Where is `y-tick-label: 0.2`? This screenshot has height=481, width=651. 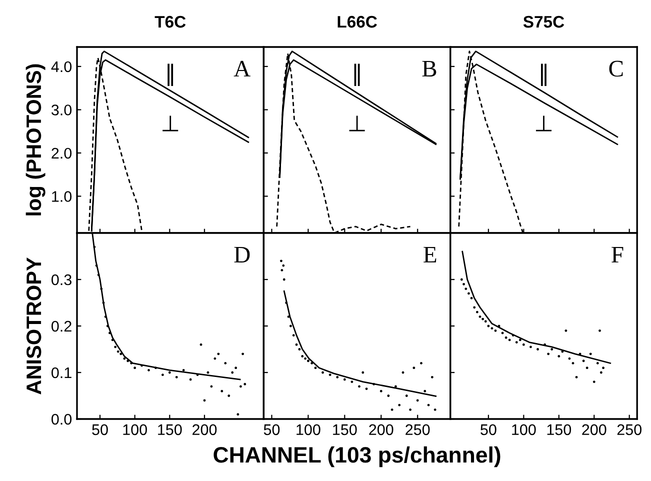 y-tick-label: 0.2 is located at coordinates (62, 326).